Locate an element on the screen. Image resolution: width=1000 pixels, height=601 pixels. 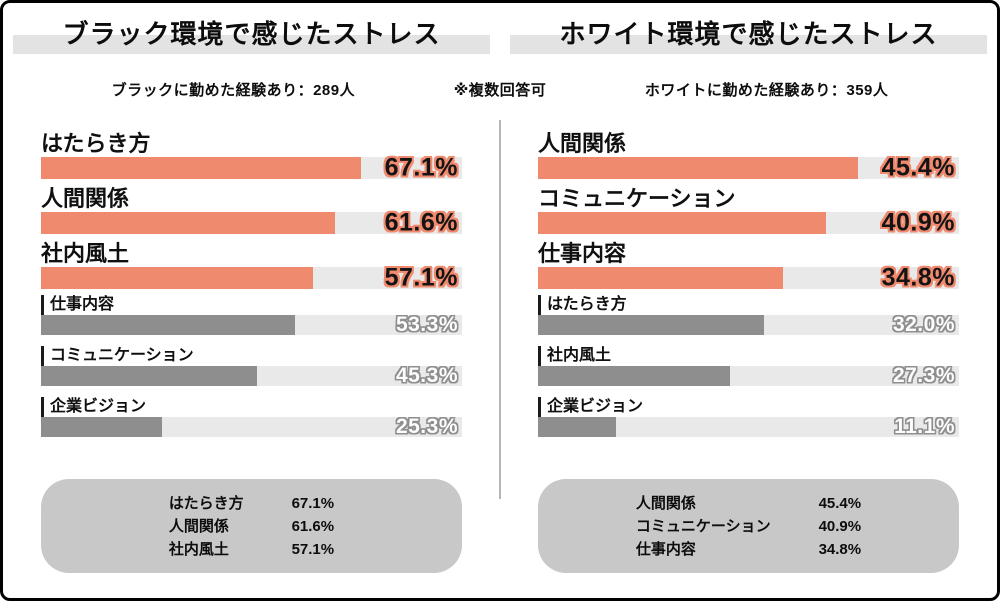
left-summary-box: はたらき方 67.1% 人間関係 61.6% 社内風土 57.1% is located at coordinates (251, 526).